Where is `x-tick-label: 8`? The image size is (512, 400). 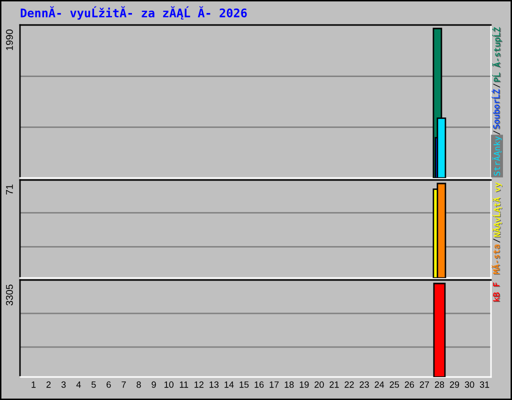
x-tick-label: 8 is located at coordinates (138, 384).